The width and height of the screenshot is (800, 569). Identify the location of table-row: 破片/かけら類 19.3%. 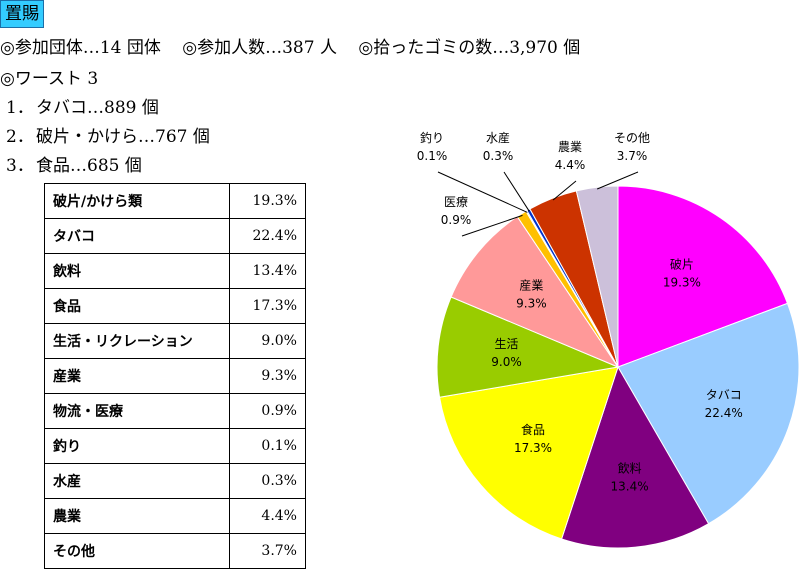
(175, 201).